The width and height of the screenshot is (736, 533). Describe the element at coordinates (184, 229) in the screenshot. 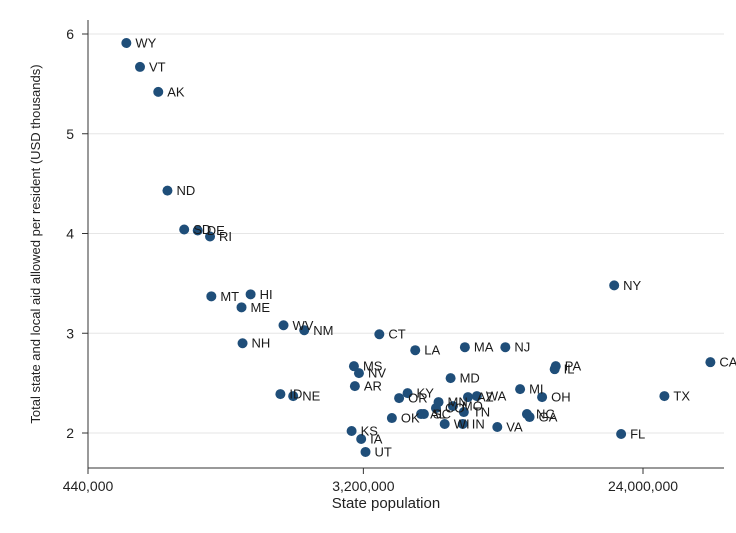

I see `data-point-sd` at that location.